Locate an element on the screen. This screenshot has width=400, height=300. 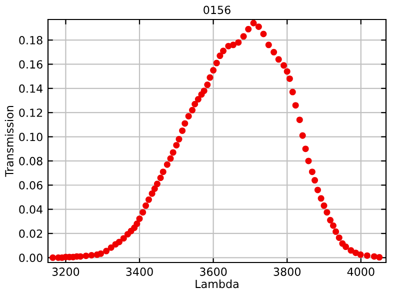
x-tick-label: 3200 is located at coordinates (66, 272).